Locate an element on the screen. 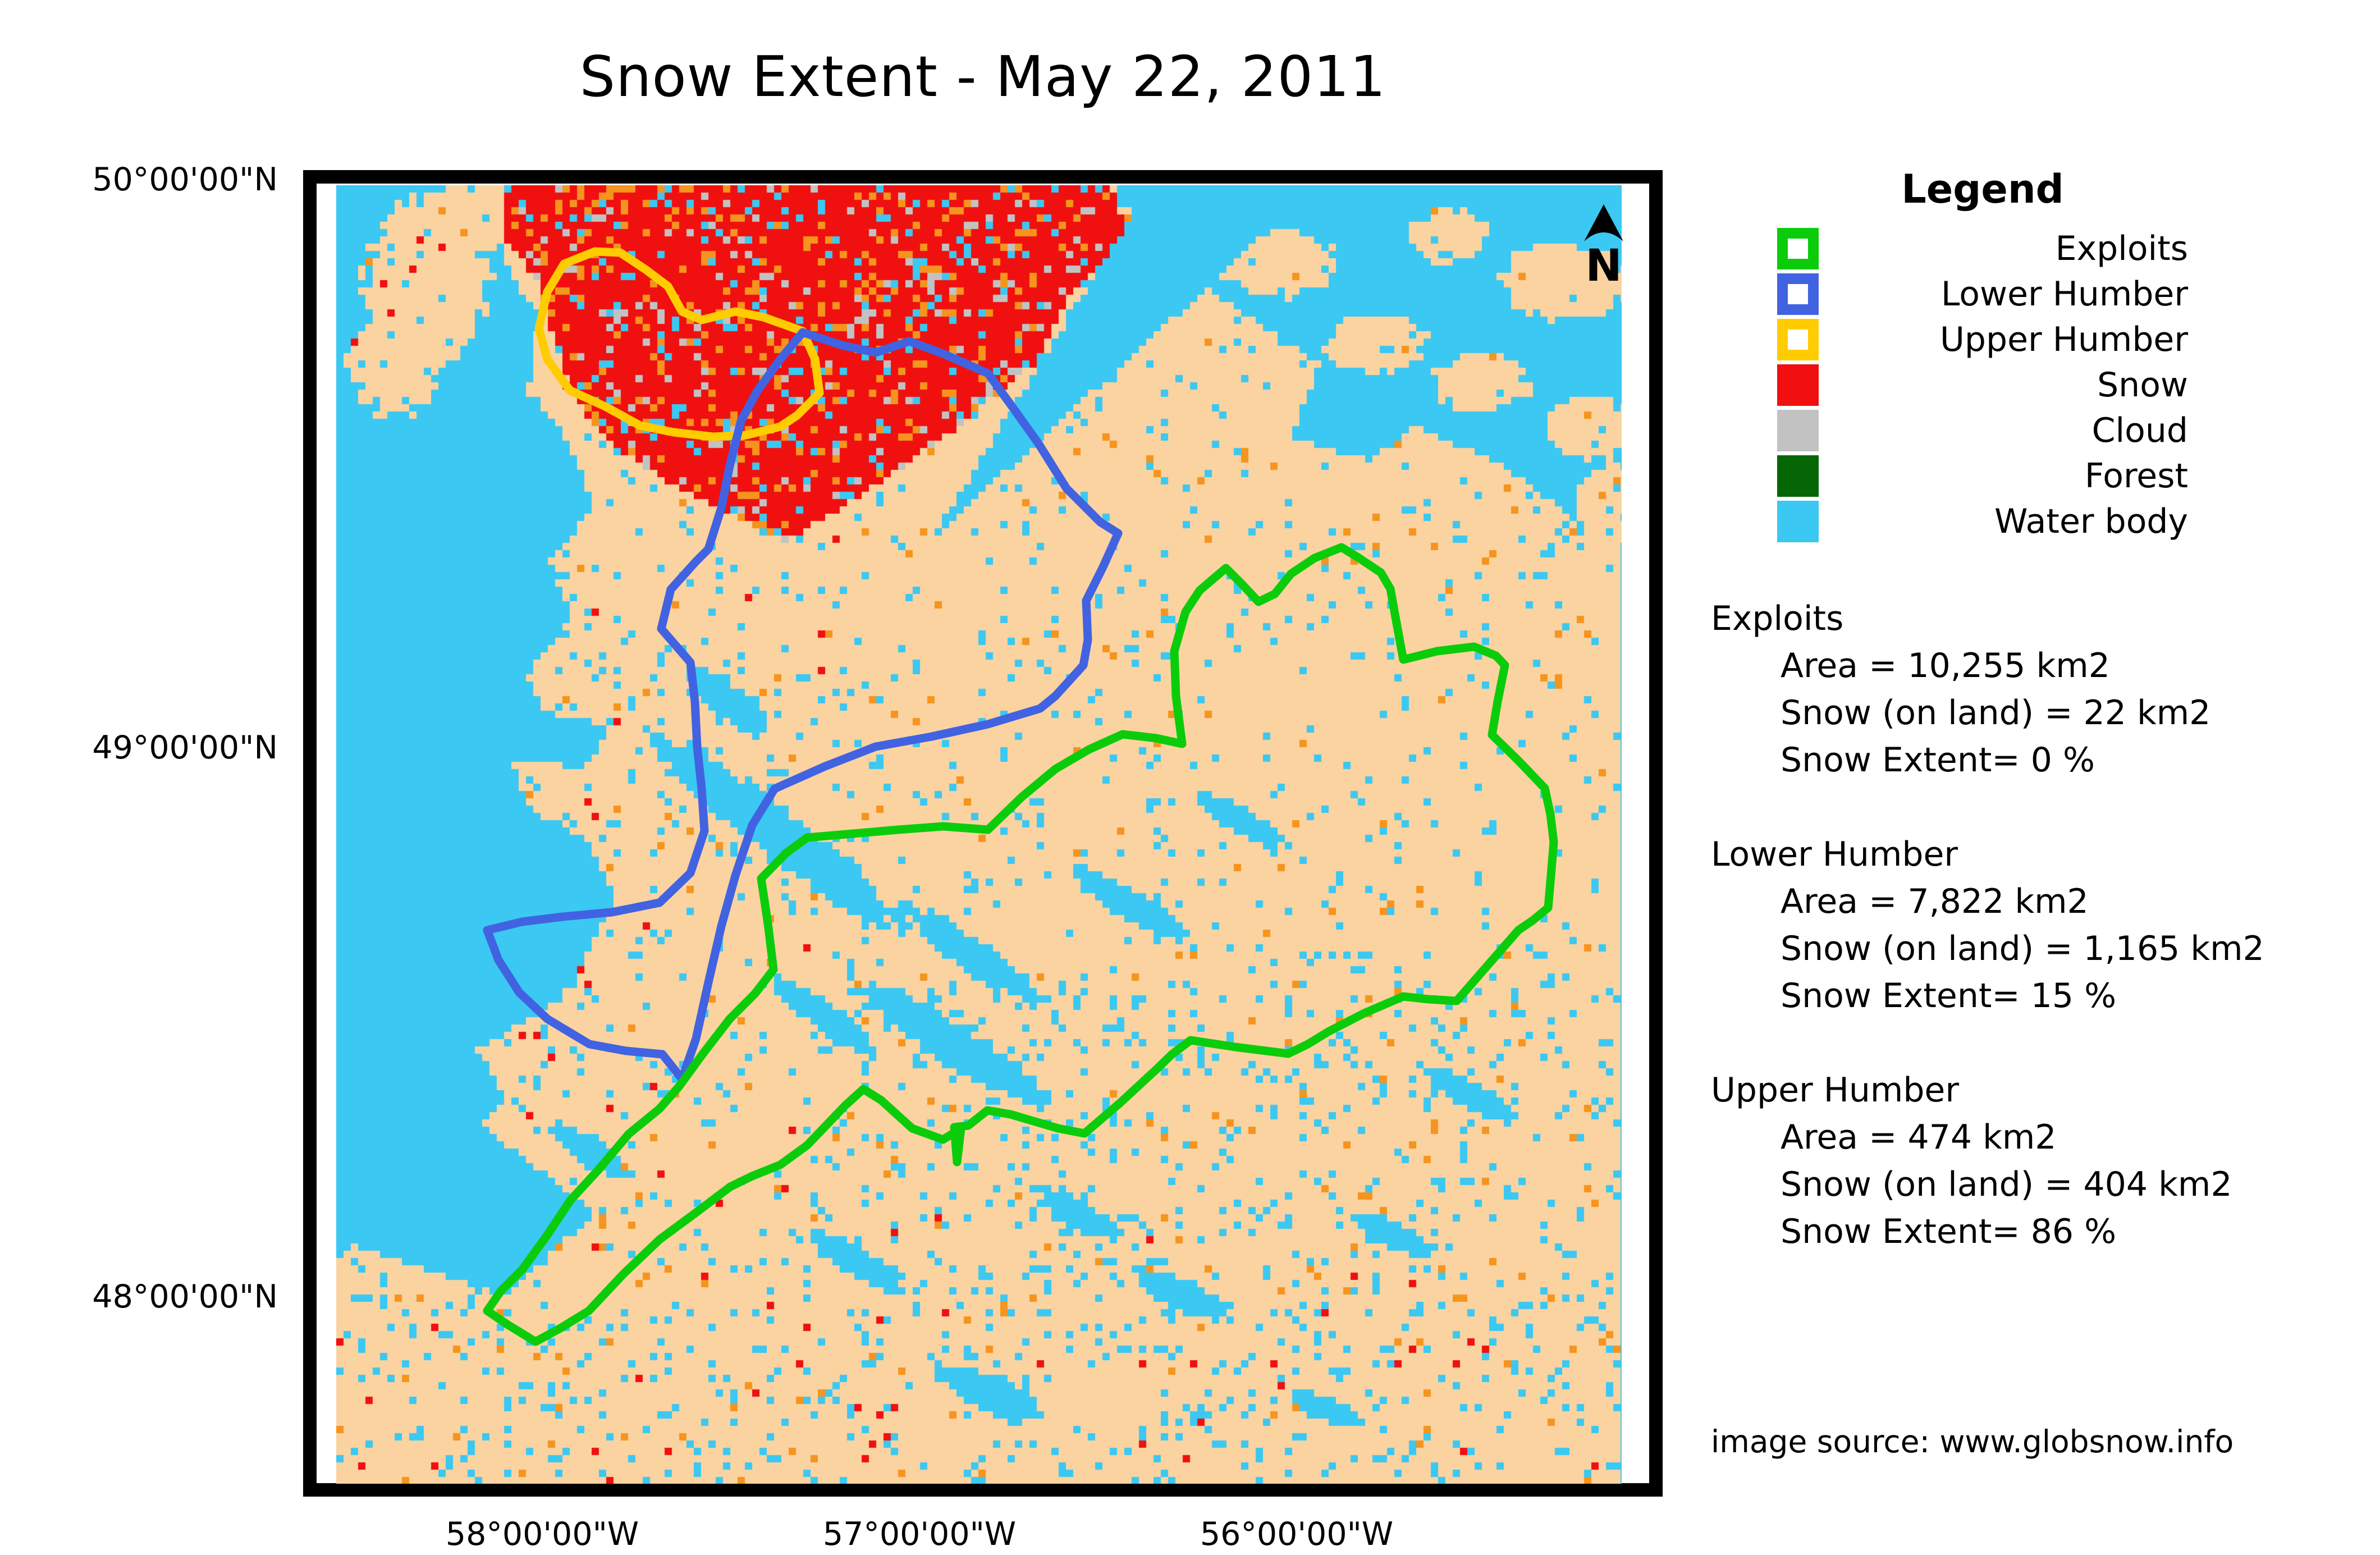 The width and height of the screenshot is (2380, 1555). stats-line: Area = 7,822 km2 is located at coordinates (1935, 901).